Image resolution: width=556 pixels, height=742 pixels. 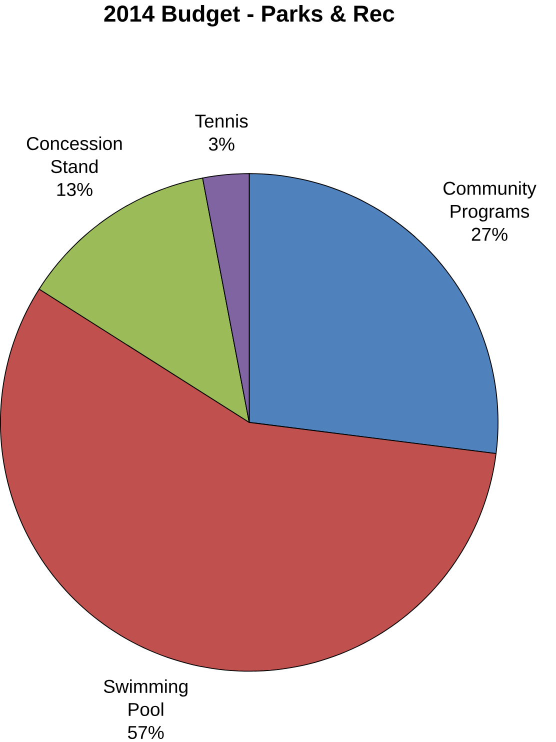 I want to click on data-label: 3%, so click(x=221, y=144).